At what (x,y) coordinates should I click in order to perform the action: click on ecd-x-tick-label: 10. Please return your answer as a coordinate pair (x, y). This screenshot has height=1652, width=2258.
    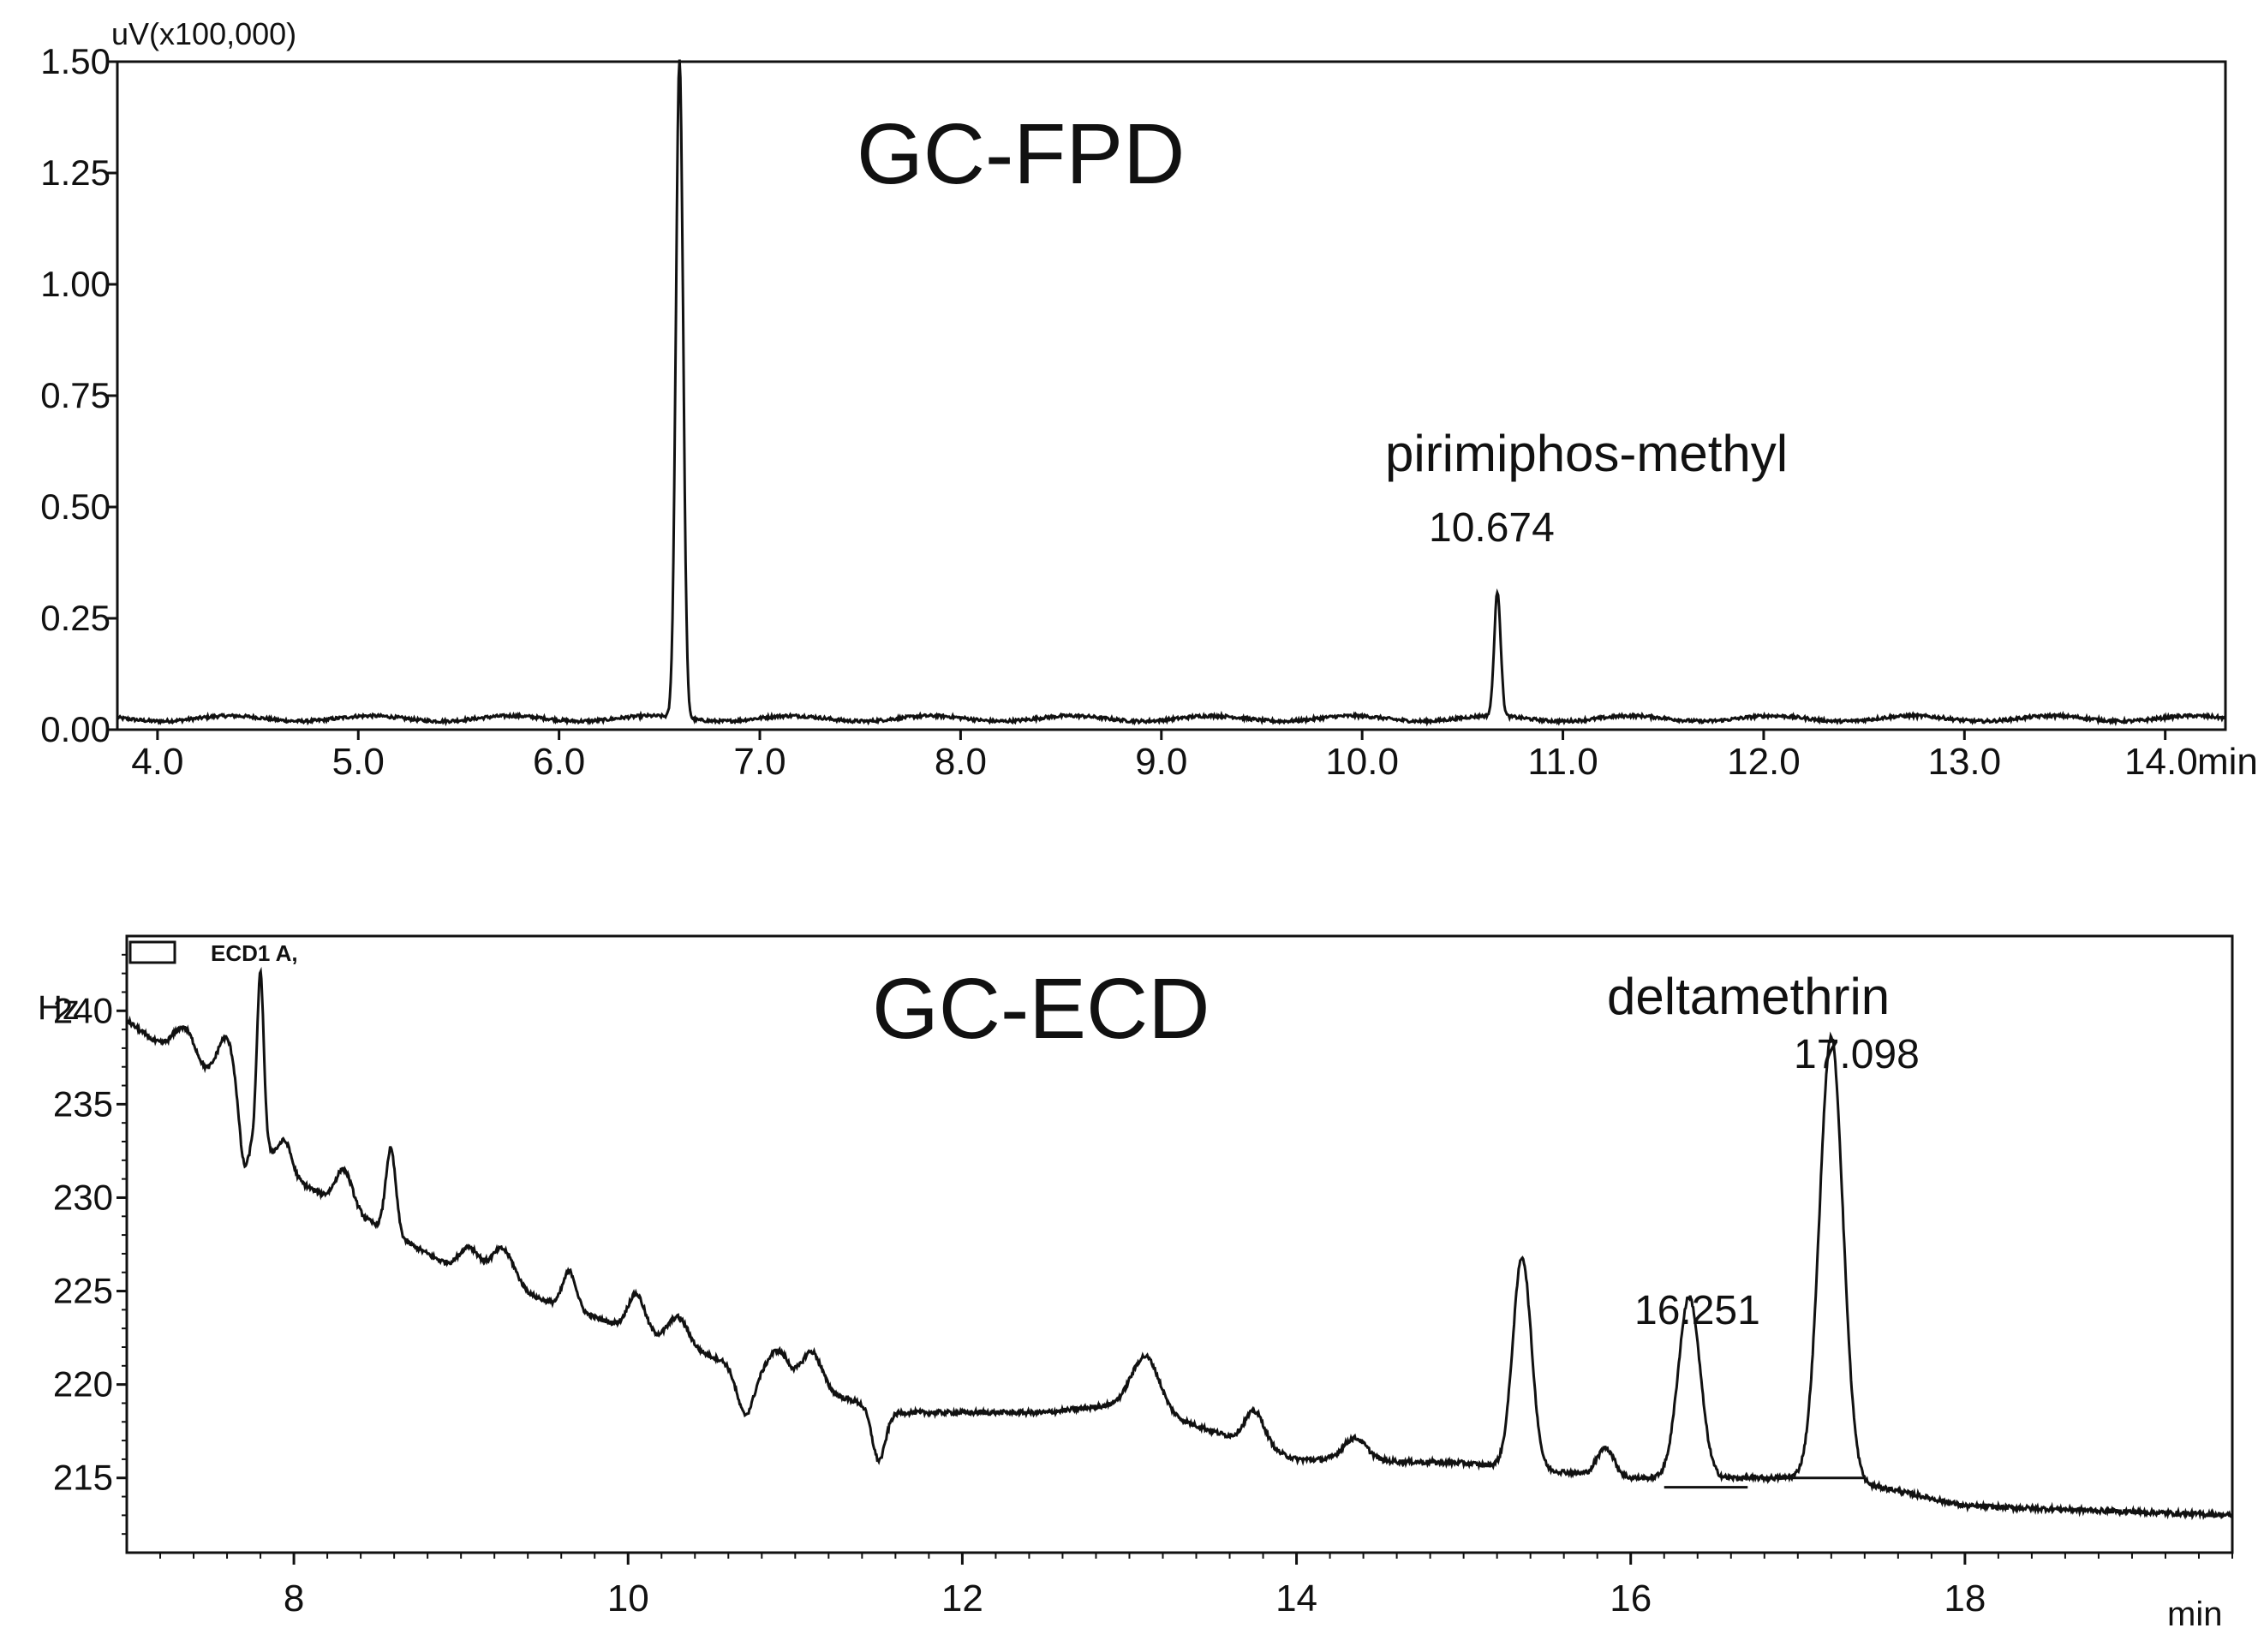
    Looking at the image, I should click on (628, 1598).